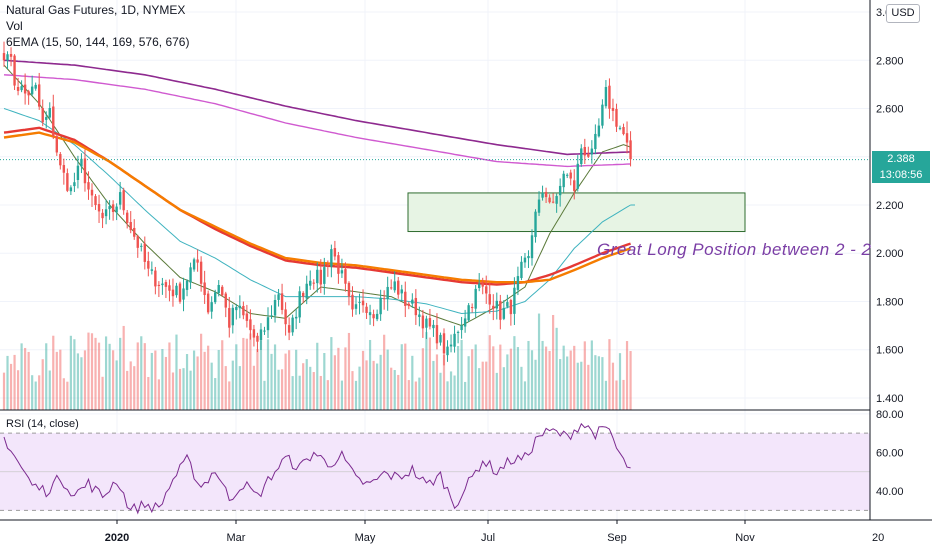 This screenshot has height=550, width=932. I want to click on last-price-tag: 2.388, so click(901, 159).